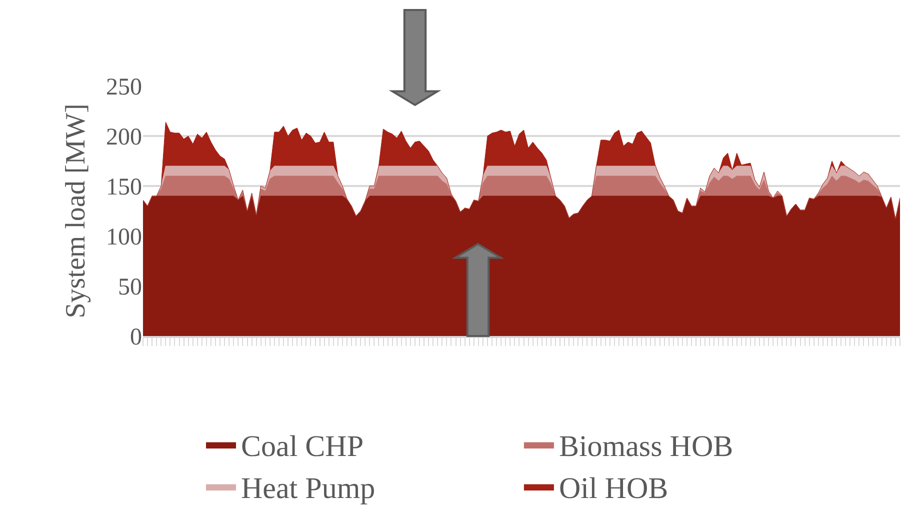  Describe the element at coordinates (130, 287) in the screenshot. I see `y-tick-label: 50` at that location.